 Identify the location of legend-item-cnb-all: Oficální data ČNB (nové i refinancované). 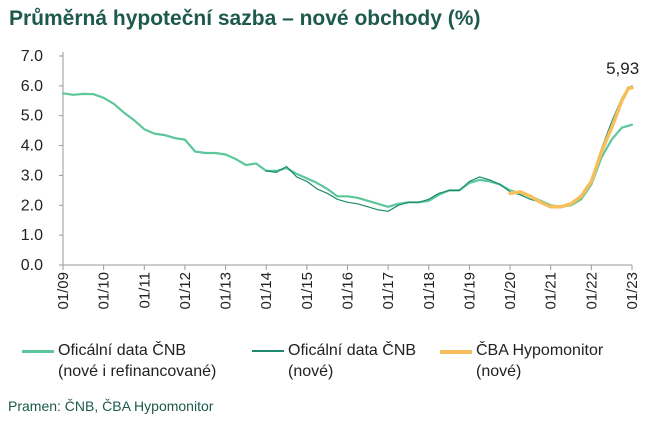
(119, 361).